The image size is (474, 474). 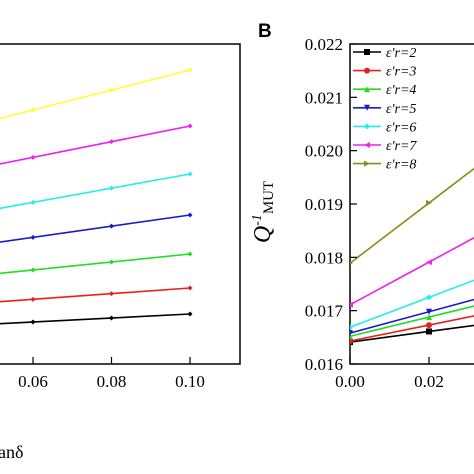 What do you see at coordinates (112, 381) in the screenshot?
I see `panel-a-x-tick-label: 0.08` at bounding box center [112, 381].